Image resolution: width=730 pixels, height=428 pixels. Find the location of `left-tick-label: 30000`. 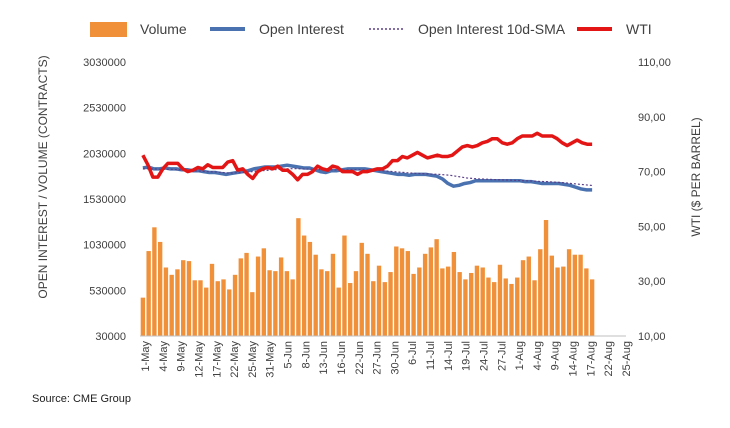

left-tick-label: 30000 is located at coordinates (110, 337).